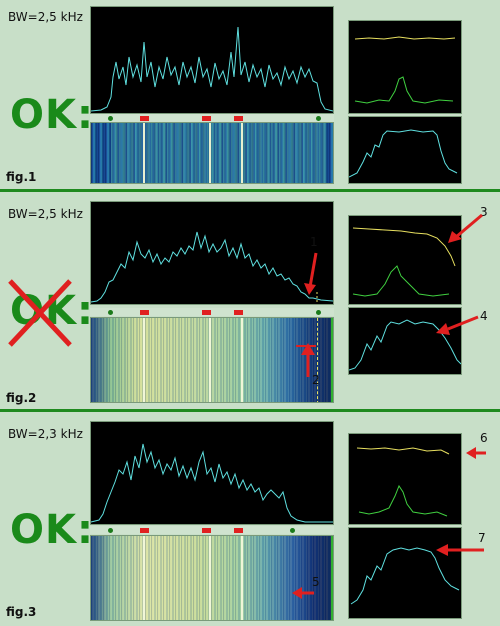  Describe the element at coordinates (40, 313) in the screenshot. I see `cross-mark` at that location.